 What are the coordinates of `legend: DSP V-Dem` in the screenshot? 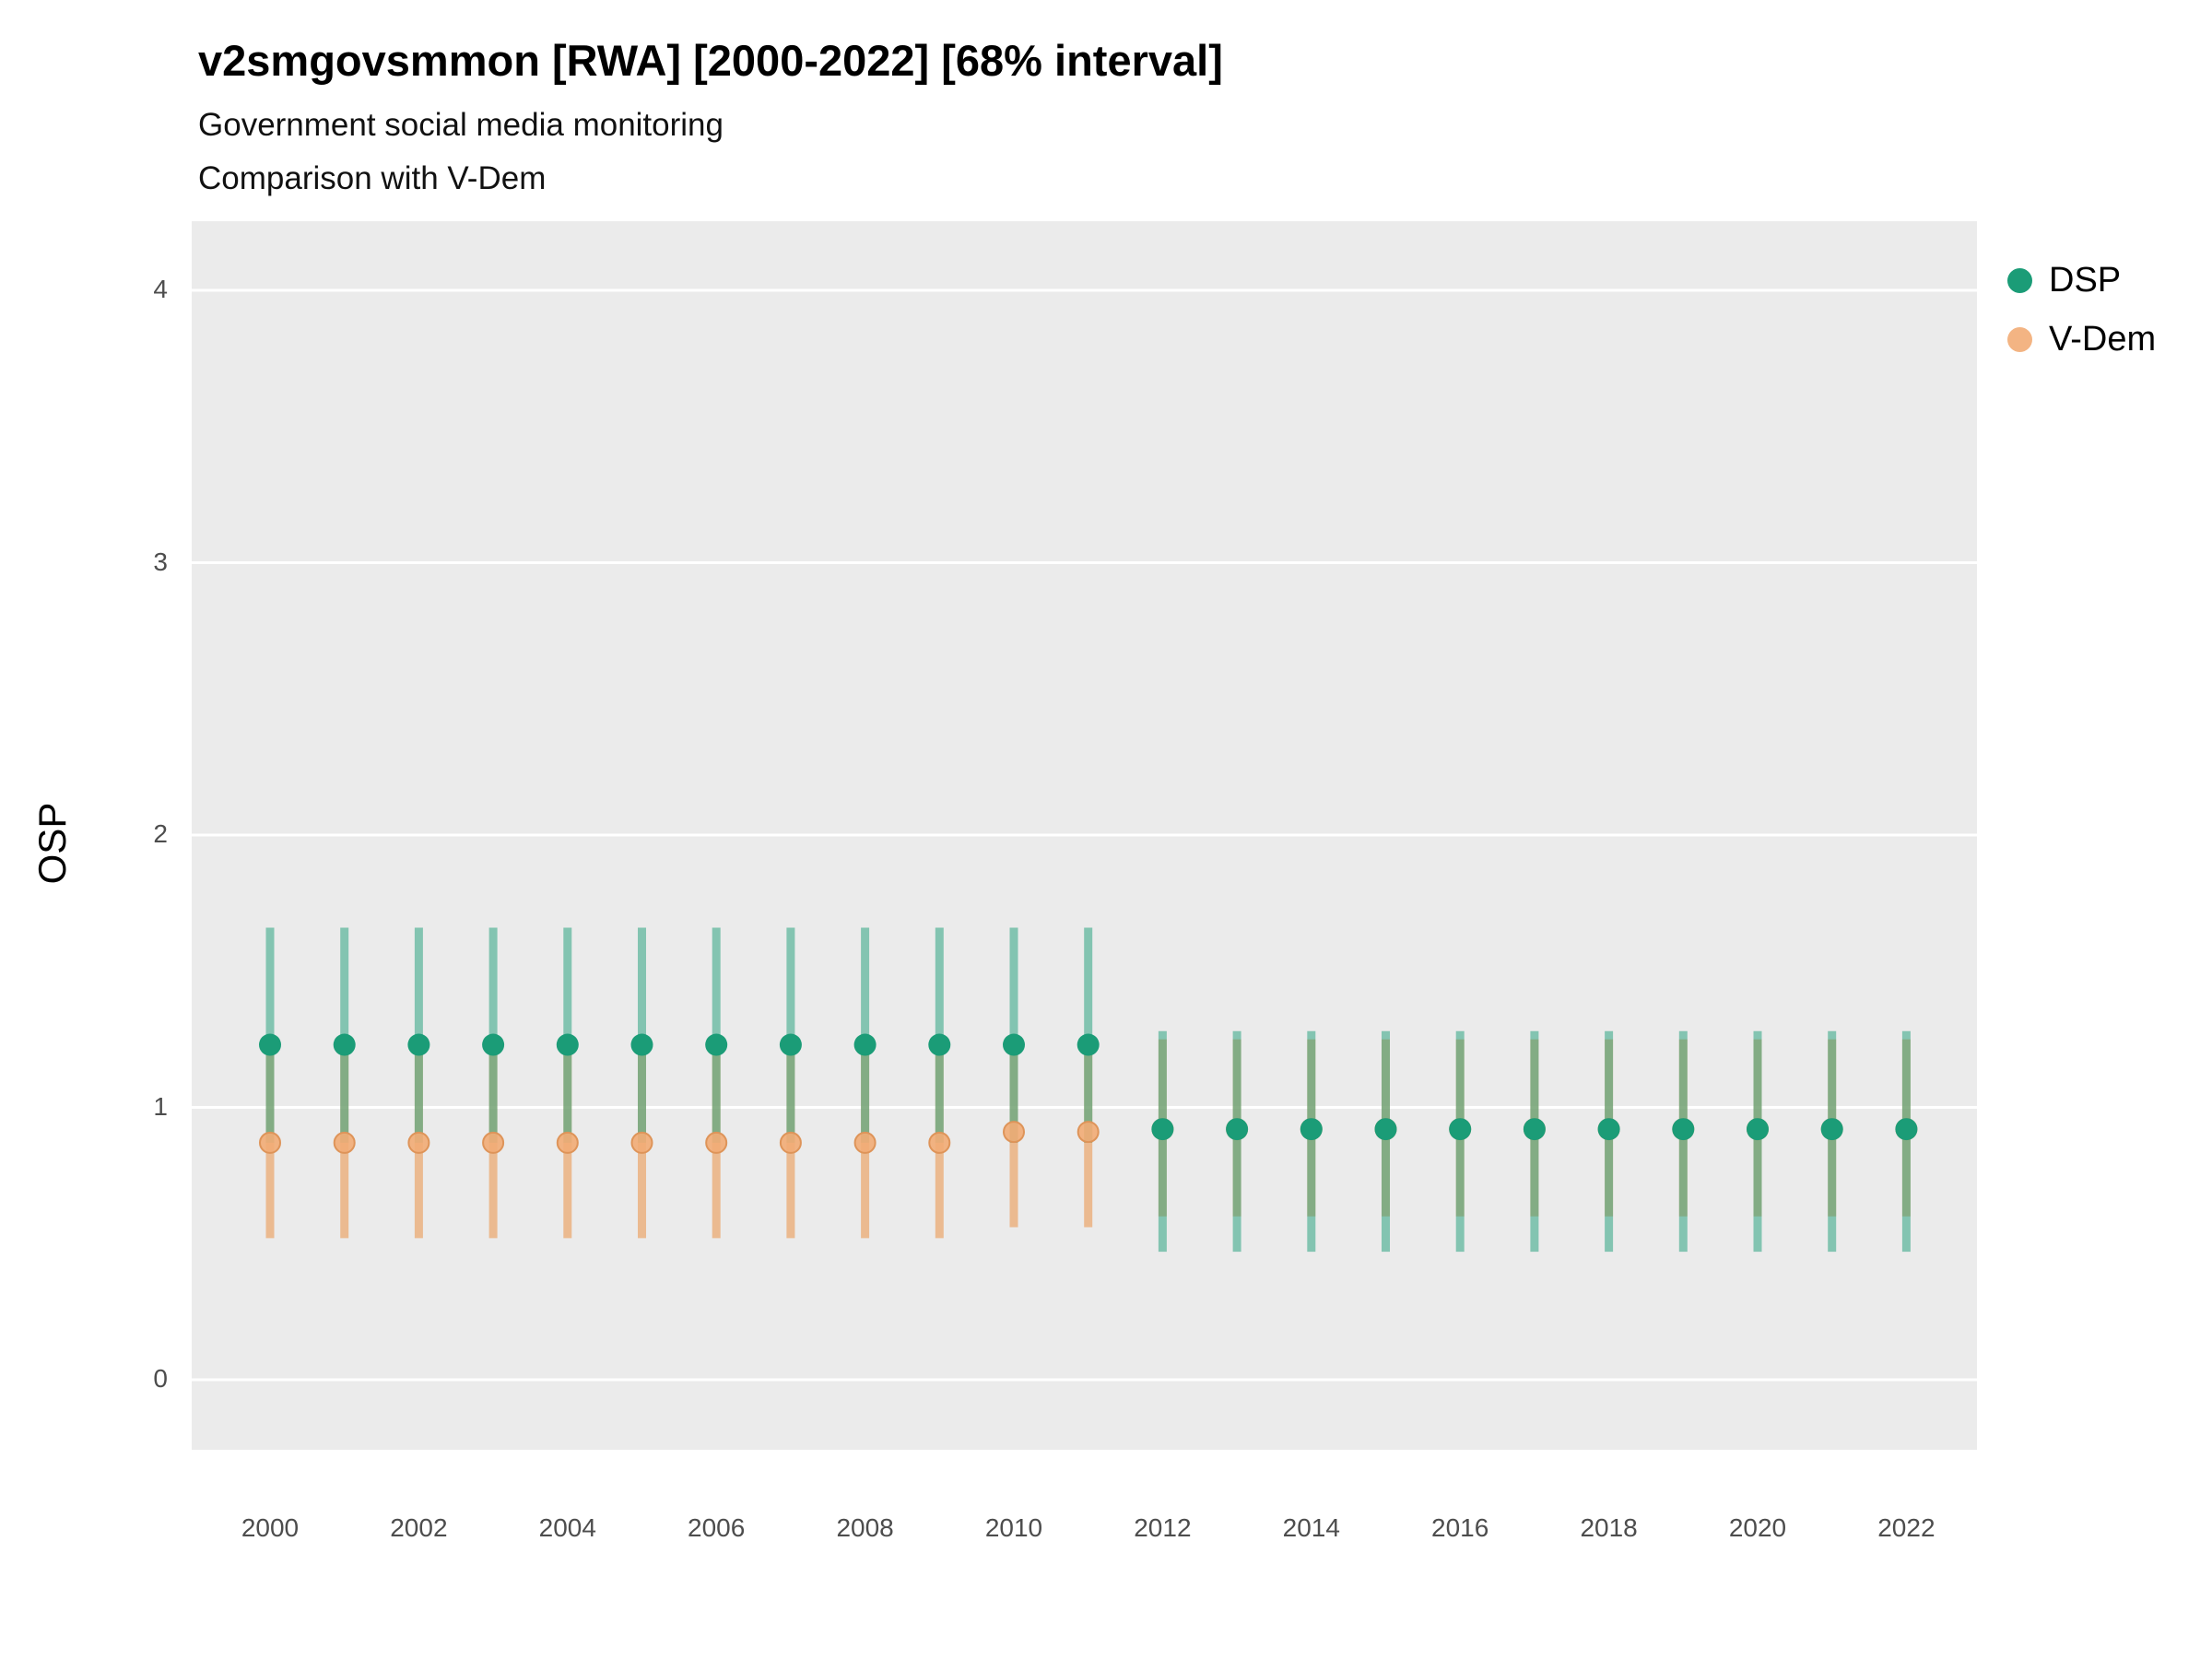 It's located at (2081, 310).